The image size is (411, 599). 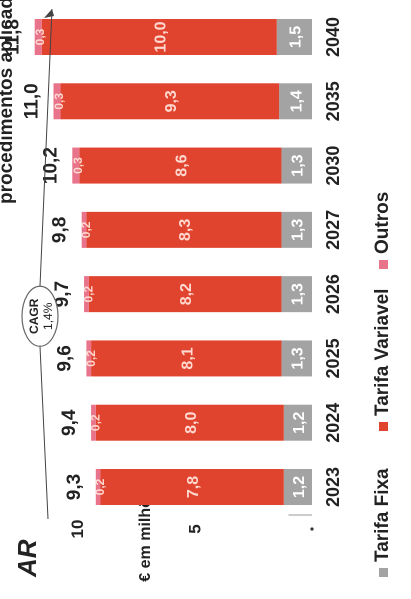 What do you see at coordinates (60, 230) in the screenshot?
I see `total-label: 9,8` at bounding box center [60, 230].